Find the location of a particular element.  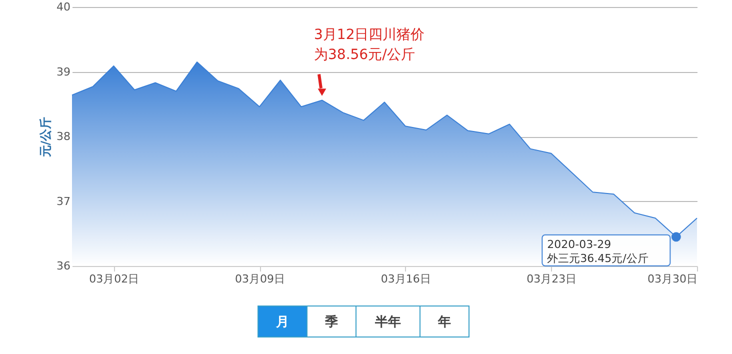

text: 年 is located at coordinates (444, 322).